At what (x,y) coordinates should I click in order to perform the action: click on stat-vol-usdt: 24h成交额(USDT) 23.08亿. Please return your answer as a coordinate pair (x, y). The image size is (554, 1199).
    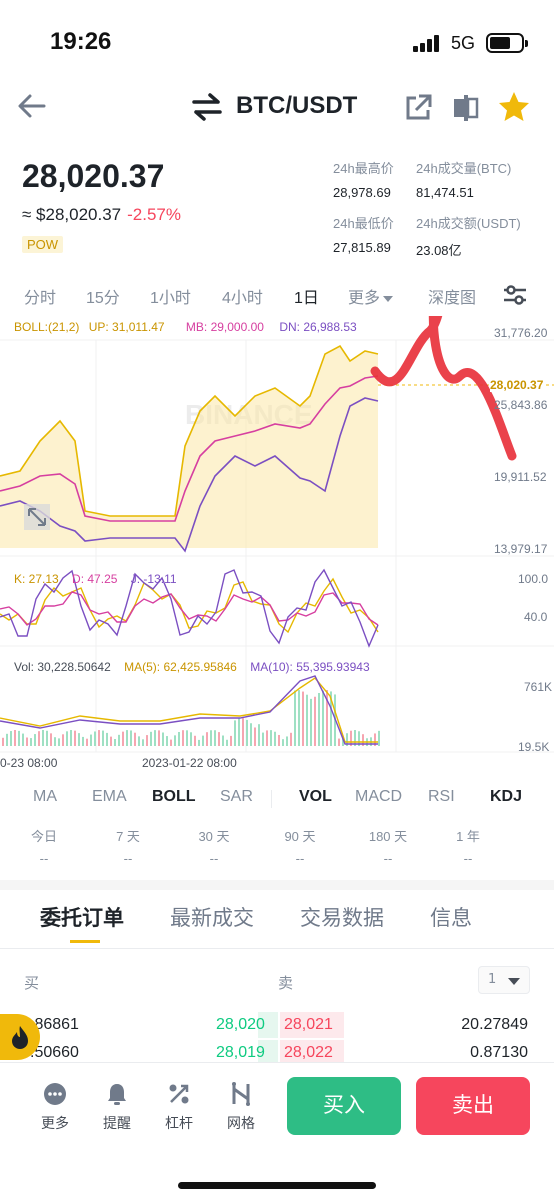
    Looking at the image, I should click on (468, 237).